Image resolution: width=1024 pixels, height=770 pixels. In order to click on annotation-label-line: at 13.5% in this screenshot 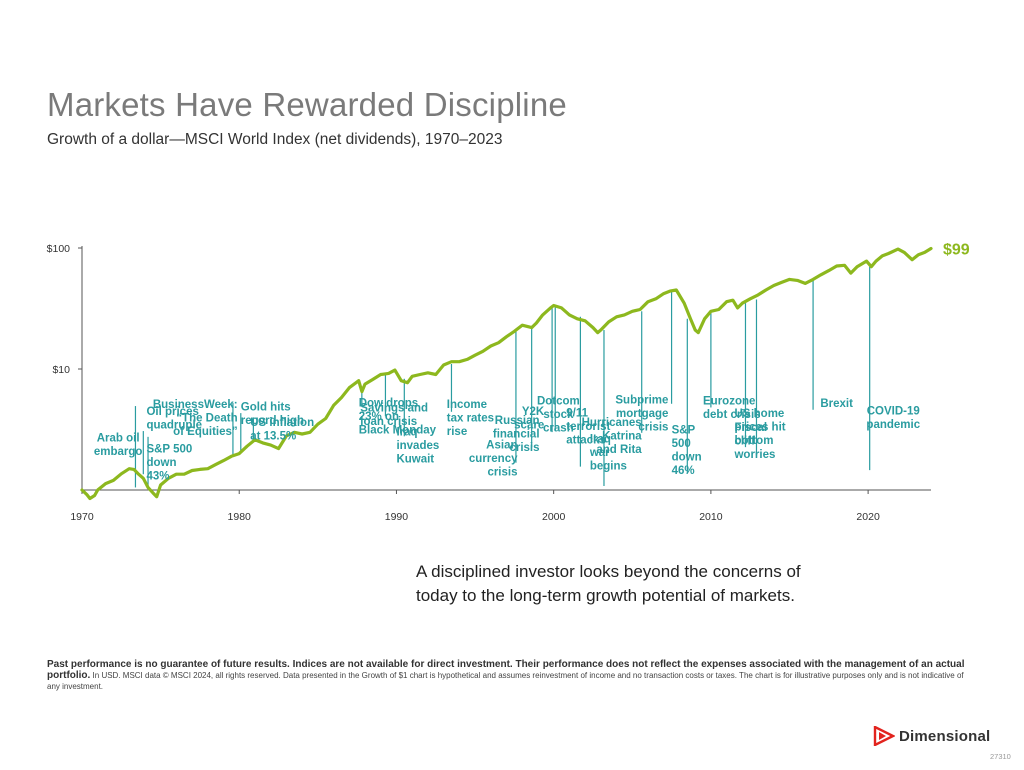, I will do `click(273, 437)`.